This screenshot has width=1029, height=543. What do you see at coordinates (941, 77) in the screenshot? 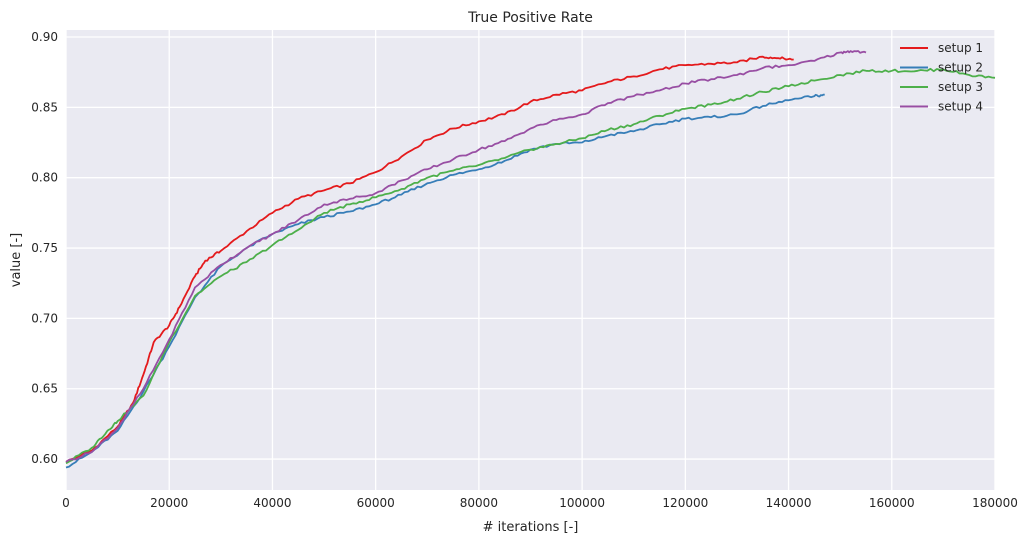
I see `legend: setup 1 setup 2 setup 3 setup 4` at bounding box center [941, 77].